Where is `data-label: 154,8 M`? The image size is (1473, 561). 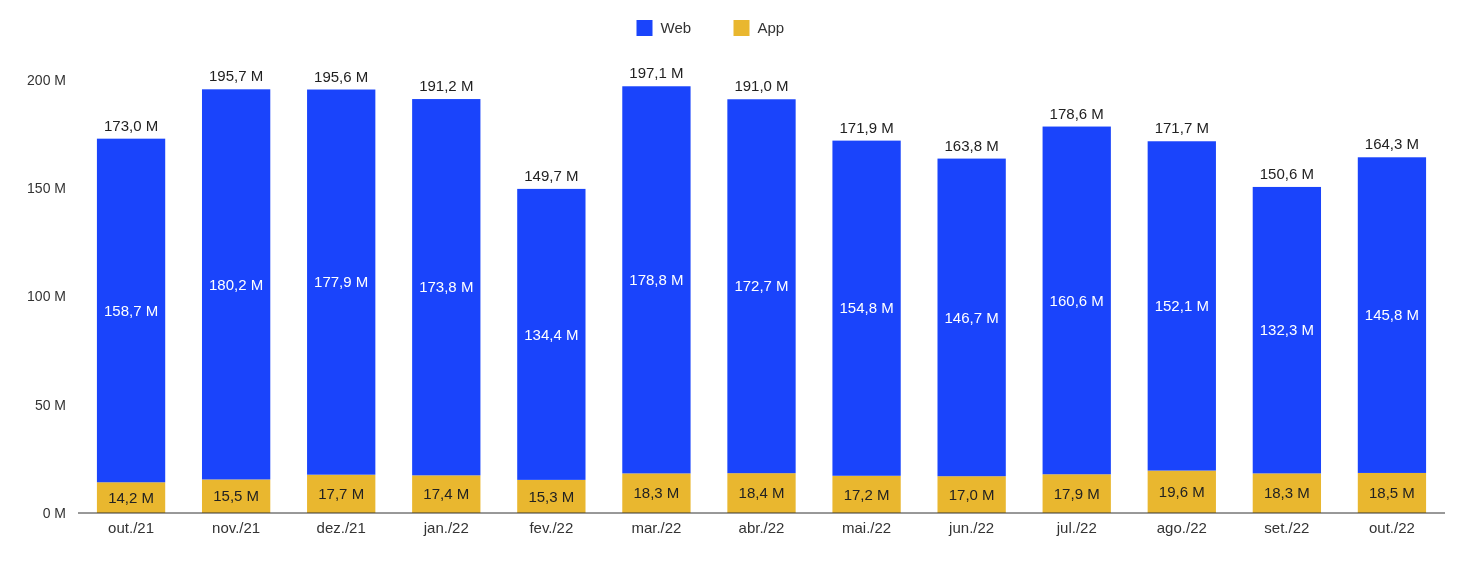 data-label: 154,8 M is located at coordinates (866, 308).